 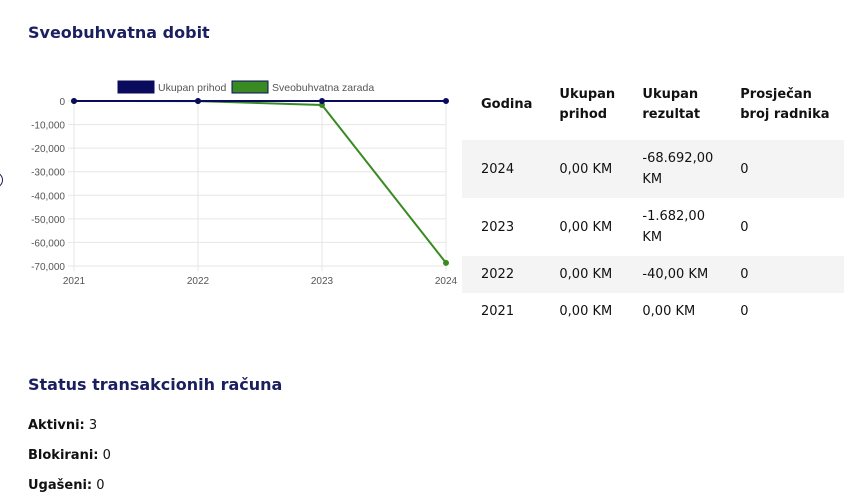 I want to click on header-result: Ukupan rezultat, so click(x=671, y=104).